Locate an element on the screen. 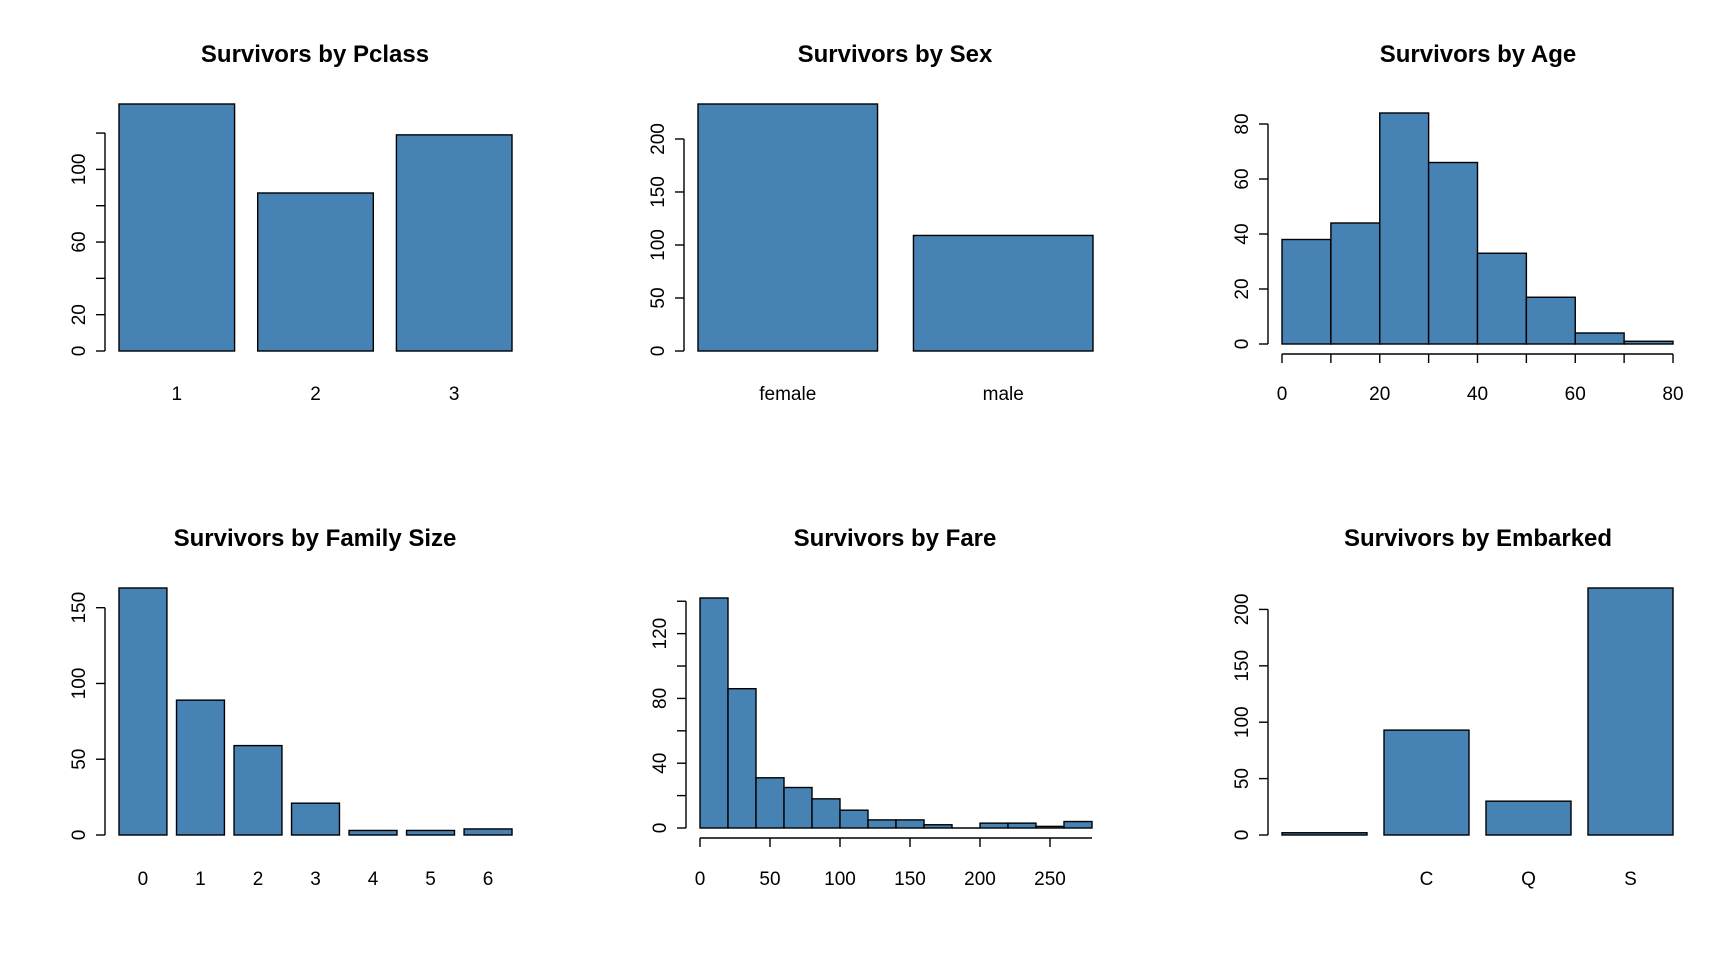 The width and height of the screenshot is (1728, 960). y-tick-label-family: 150 is located at coordinates (79, 608).